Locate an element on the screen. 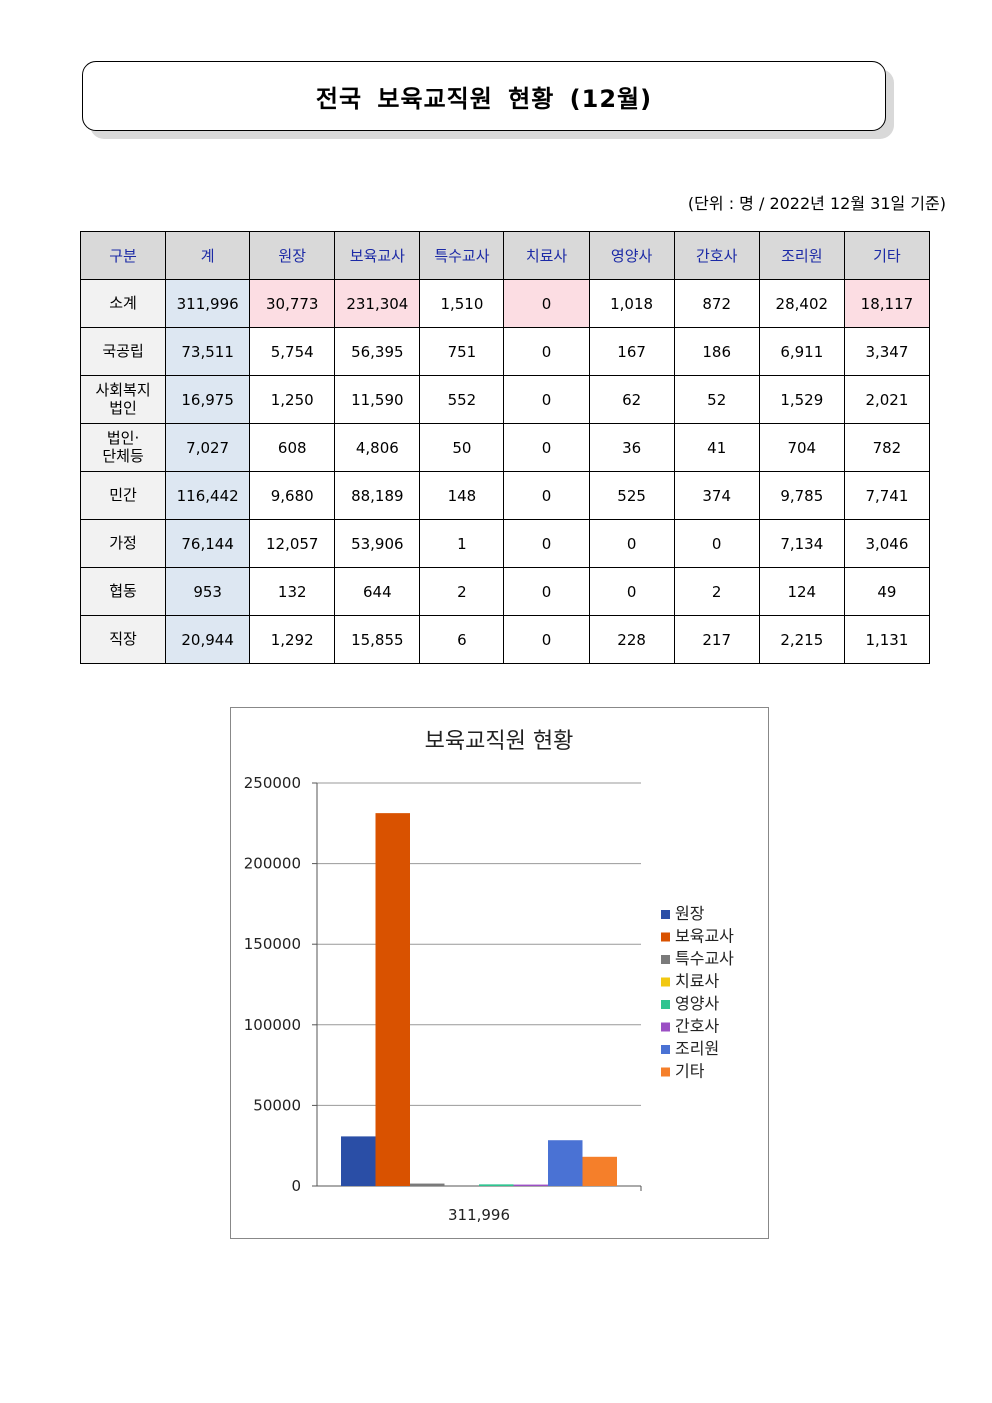  table-cell: 1,529 is located at coordinates (801, 399).